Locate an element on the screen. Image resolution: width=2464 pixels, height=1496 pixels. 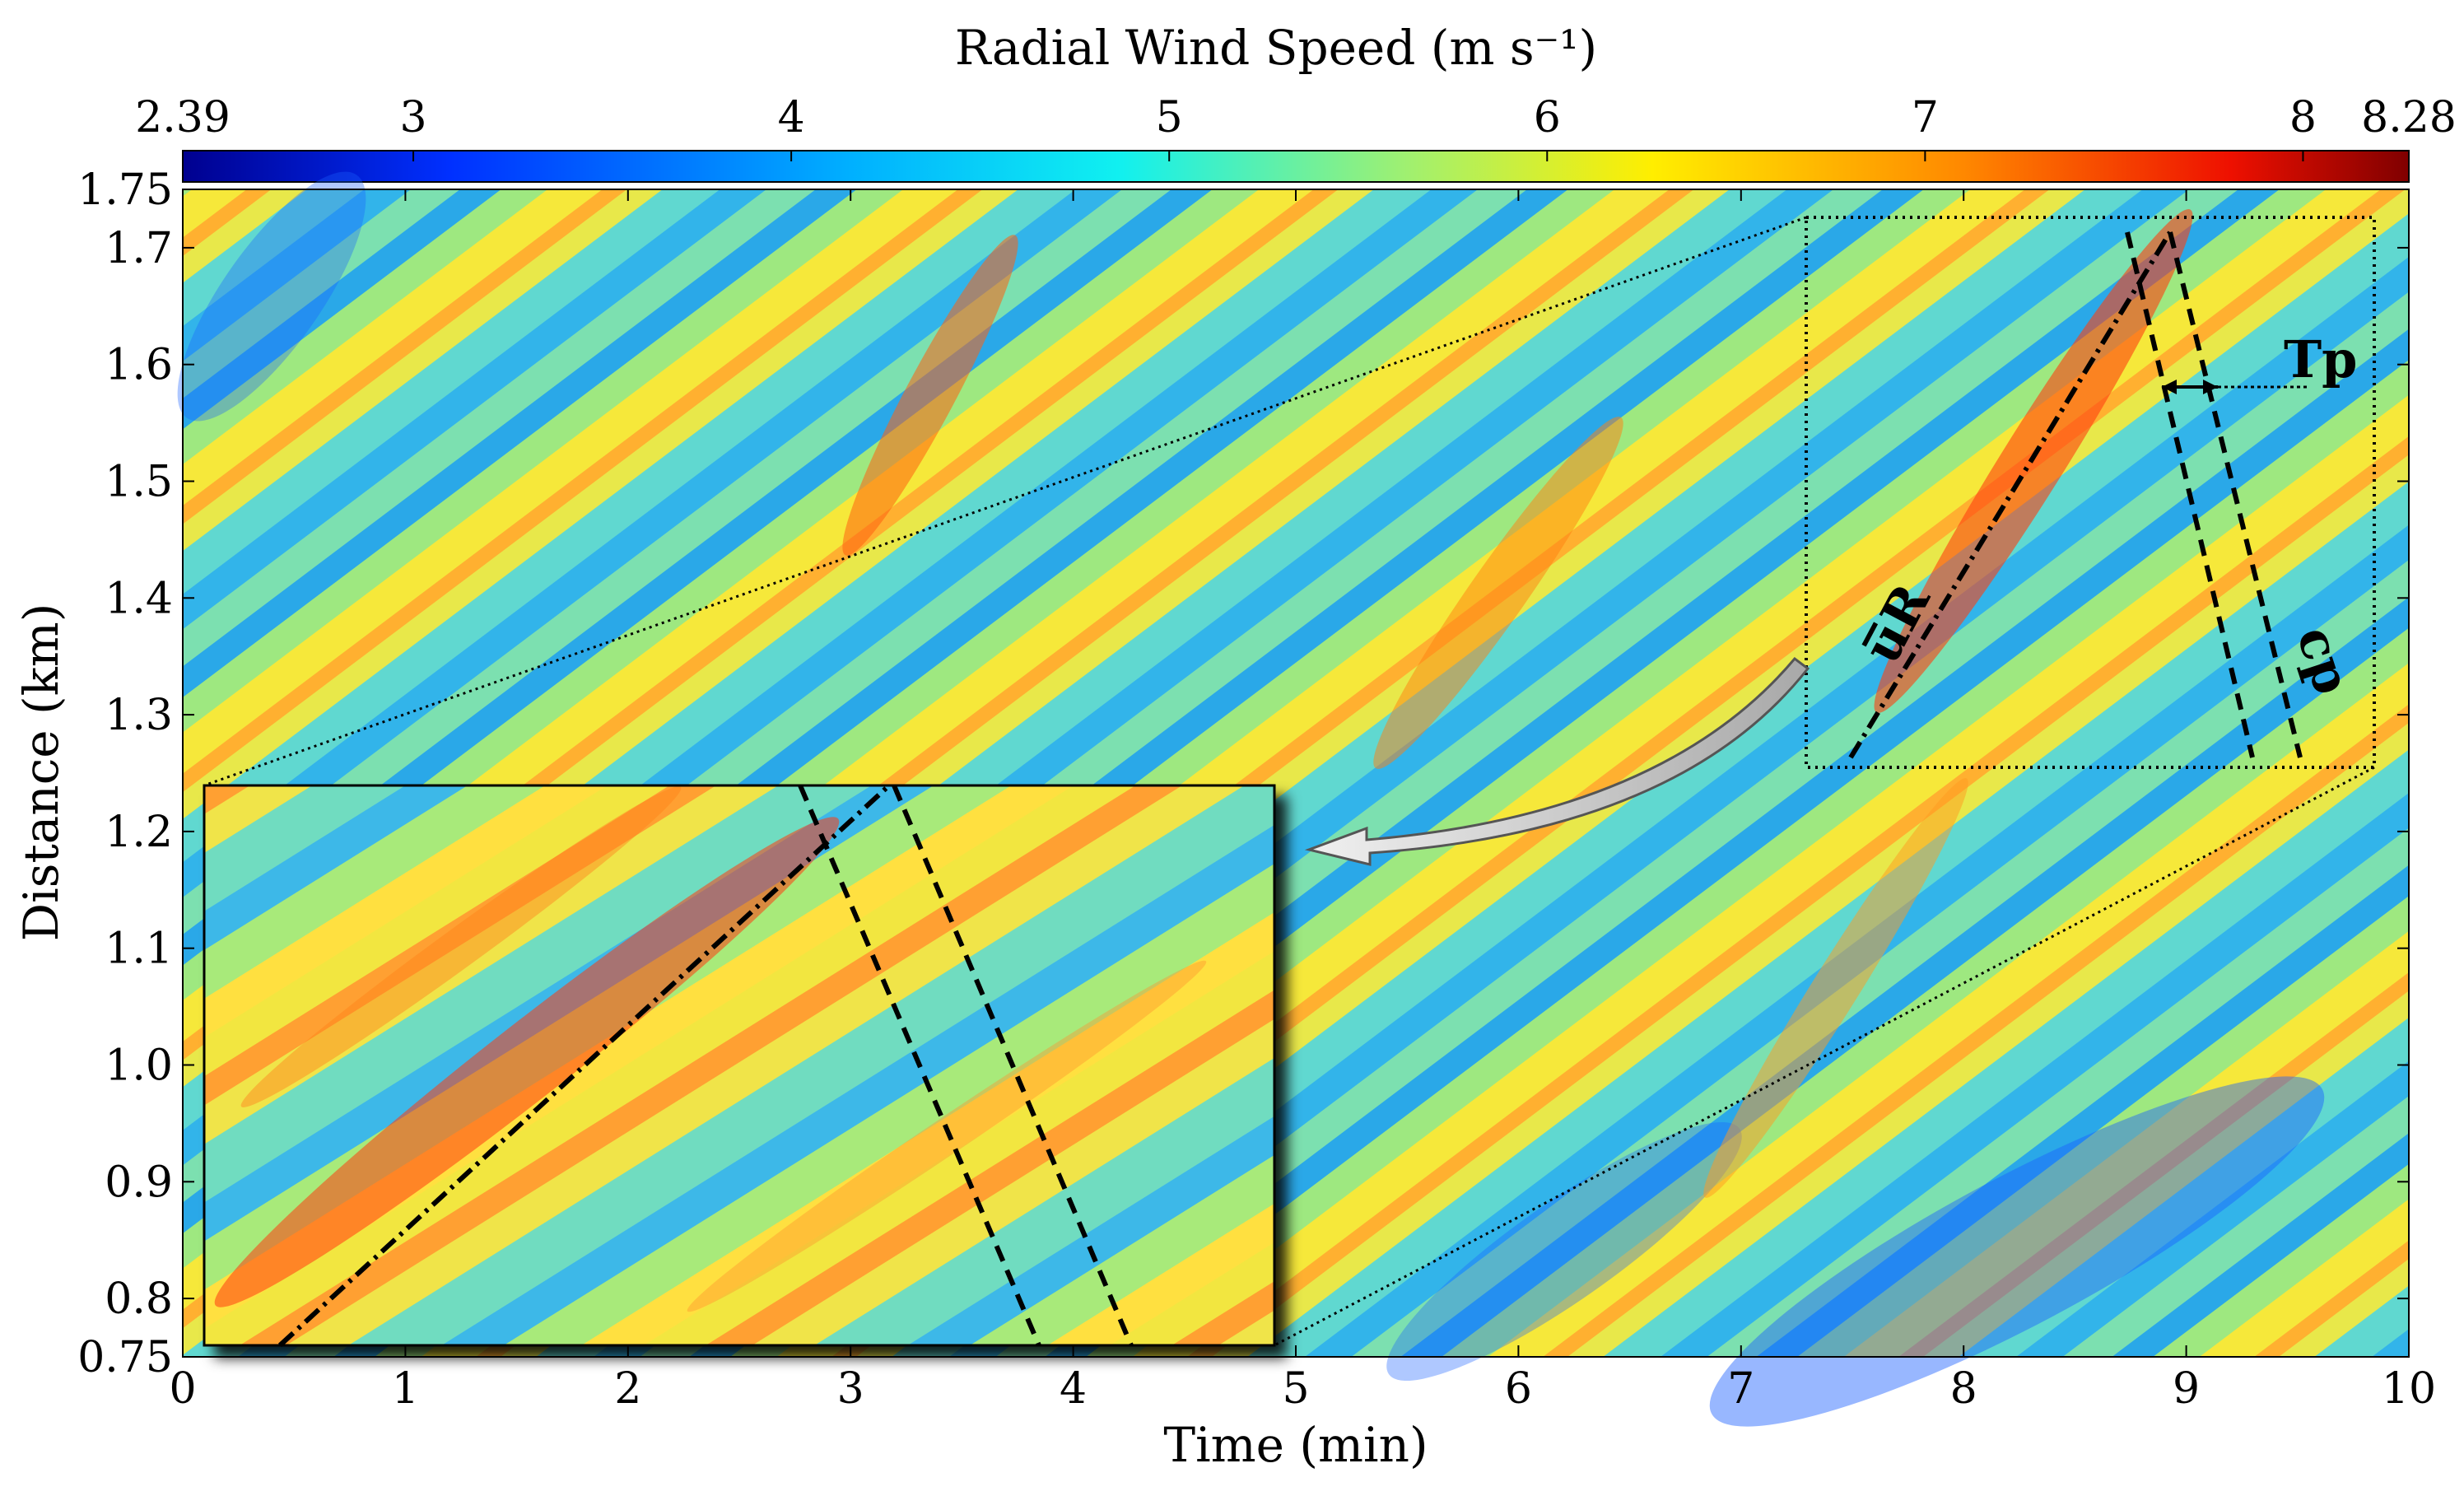
x-tick-label: 5 is located at coordinates (1296, 1389).